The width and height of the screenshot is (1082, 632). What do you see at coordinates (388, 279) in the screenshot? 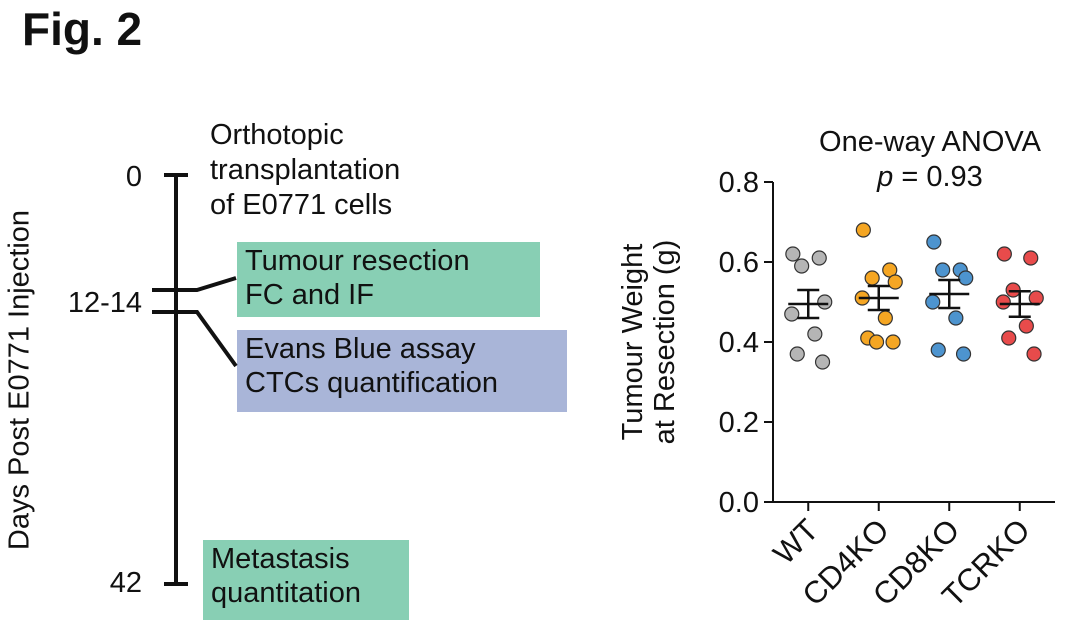
I see `event-tumour-resection-box: Tumour resection FC and IF` at bounding box center [388, 279].